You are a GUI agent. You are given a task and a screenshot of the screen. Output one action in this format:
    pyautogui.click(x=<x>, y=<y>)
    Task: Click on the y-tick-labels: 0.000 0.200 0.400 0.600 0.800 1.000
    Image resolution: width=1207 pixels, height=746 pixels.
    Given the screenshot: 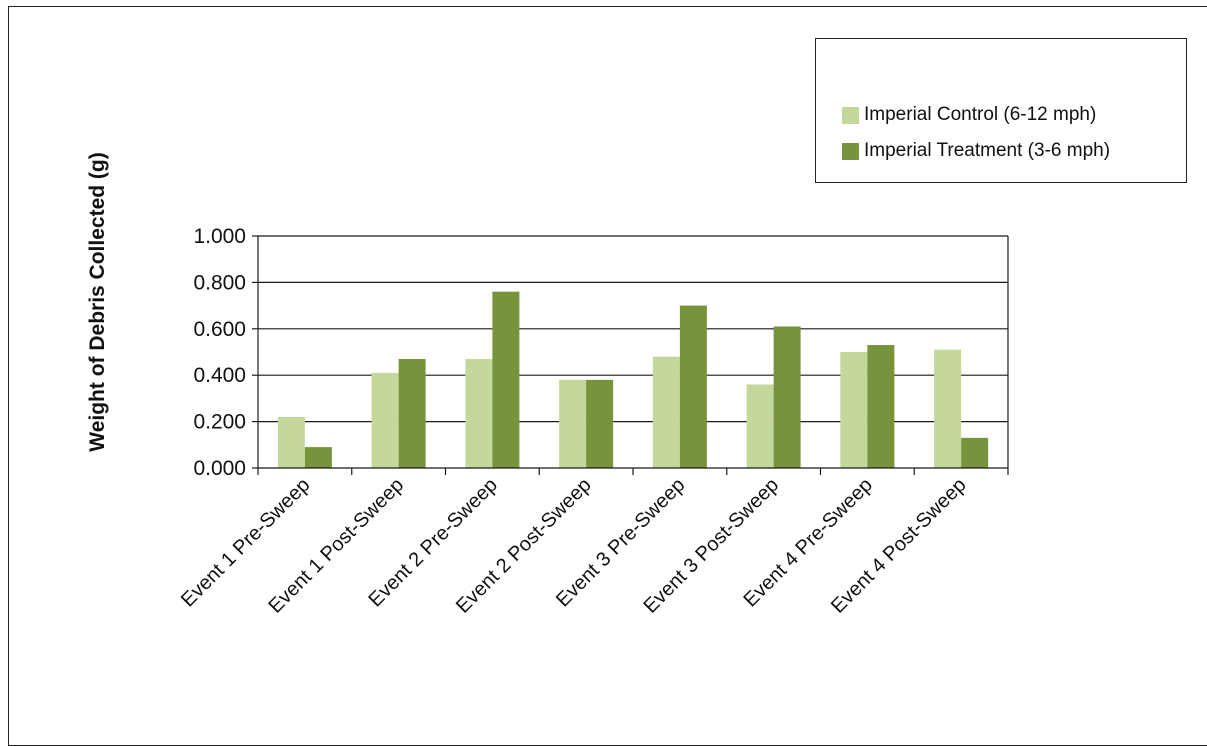 What is the action you would take?
    pyautogui.click(x=219, y=352)
    